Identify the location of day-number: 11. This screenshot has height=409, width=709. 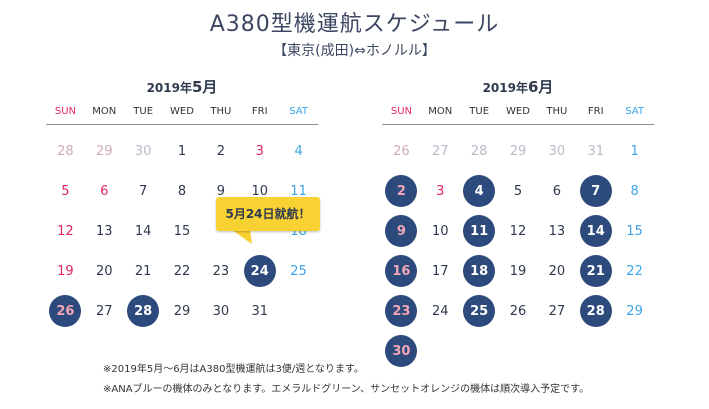
(298, 191).